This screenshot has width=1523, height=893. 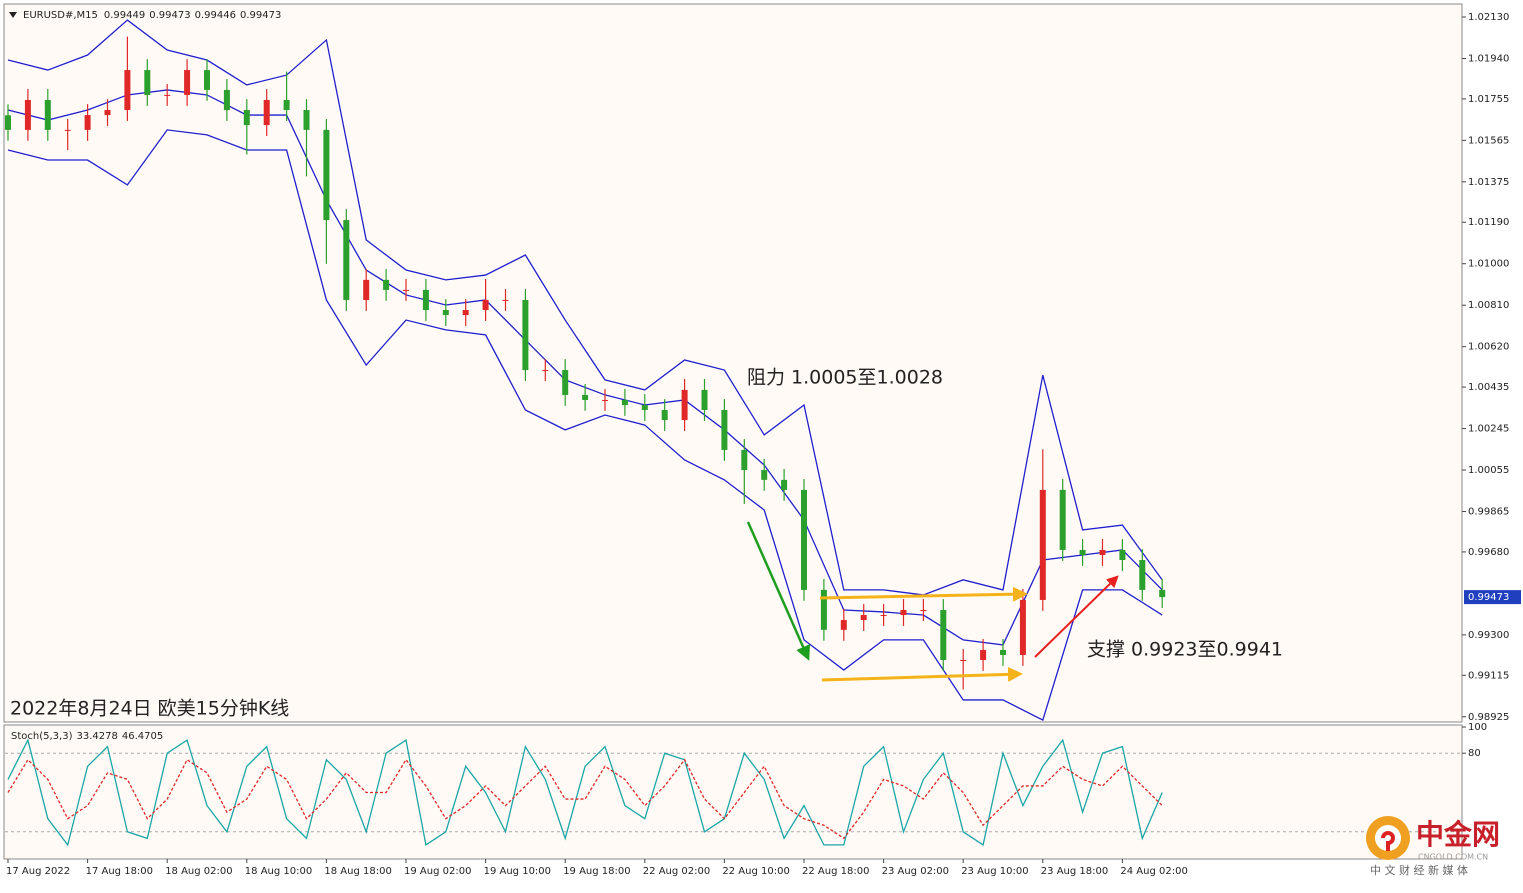 I want to click on y-tick-label: 1.01000, so click(x=1488, y=264).